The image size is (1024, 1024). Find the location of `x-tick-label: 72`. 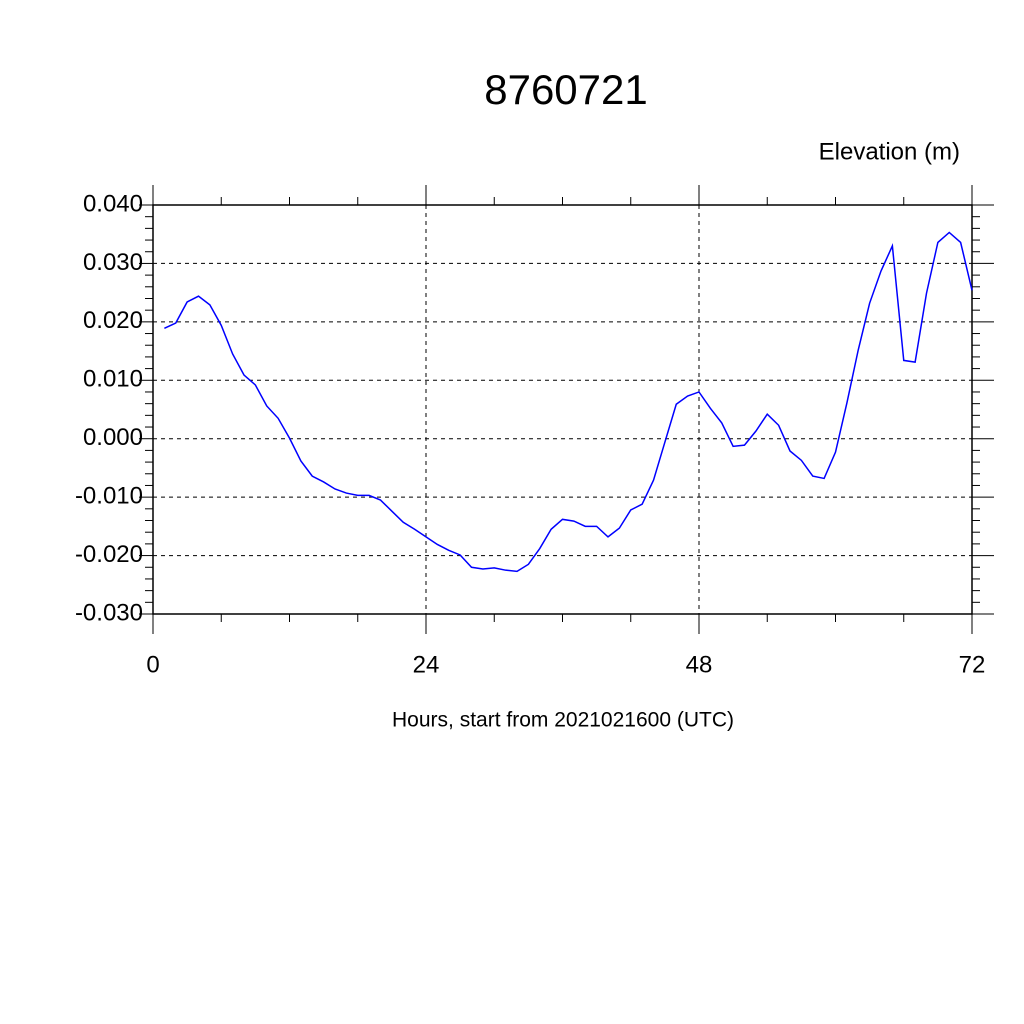

x-tick-label: 72 is located at coordinates (972, 664).